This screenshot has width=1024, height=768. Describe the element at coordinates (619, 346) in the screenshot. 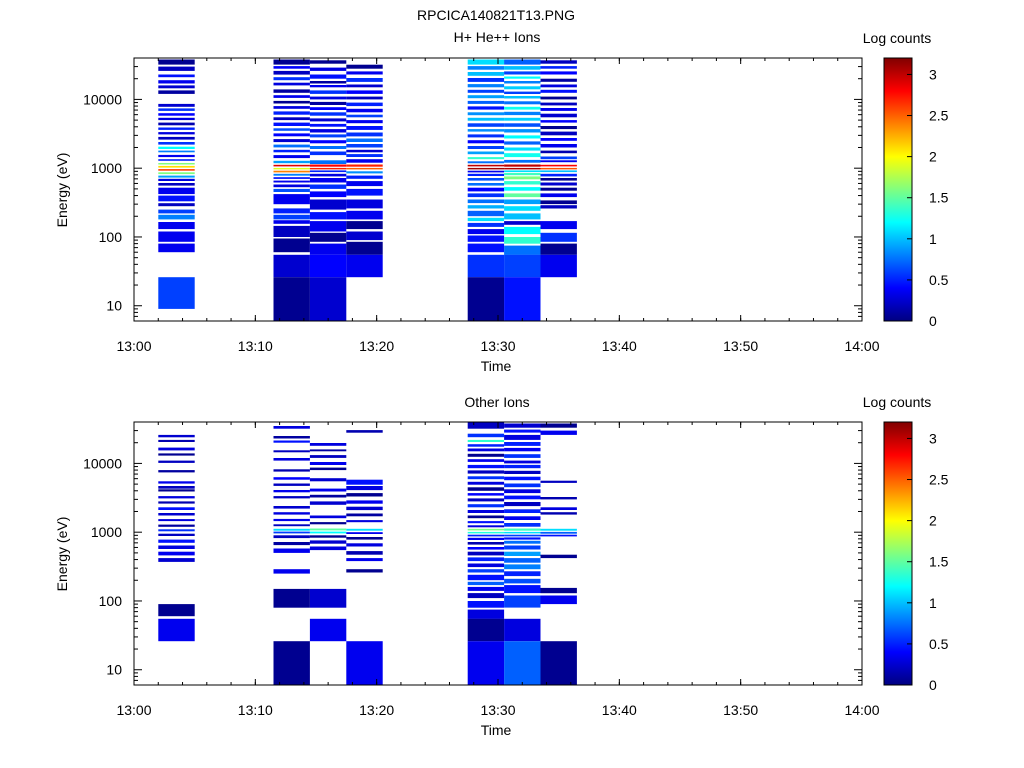

I see `x-tick-label: 13:40` at that location.